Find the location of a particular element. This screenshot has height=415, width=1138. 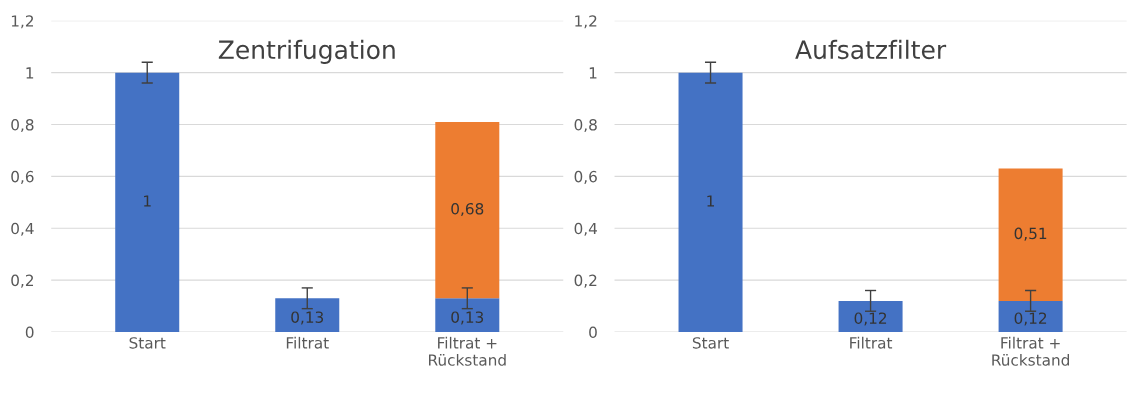

data-label: 0,68 is located at coordinates (467, 209).